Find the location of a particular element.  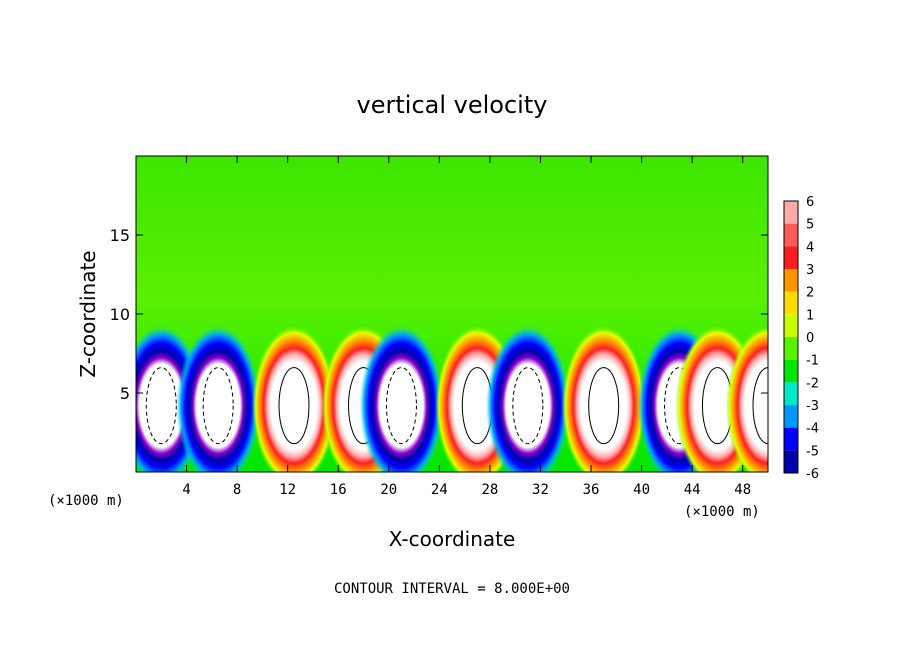

x-tick-label: 36 is located at coordinates (591, 490).